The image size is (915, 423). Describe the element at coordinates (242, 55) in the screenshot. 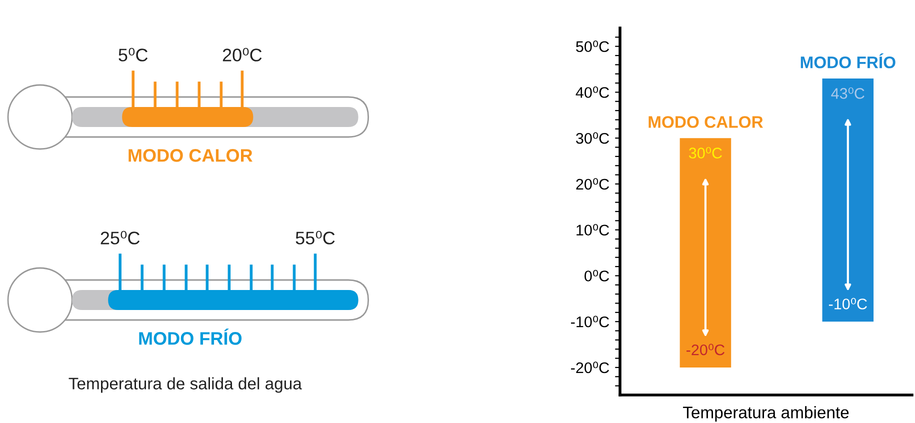

I see `text: 20⁰C` at that location.